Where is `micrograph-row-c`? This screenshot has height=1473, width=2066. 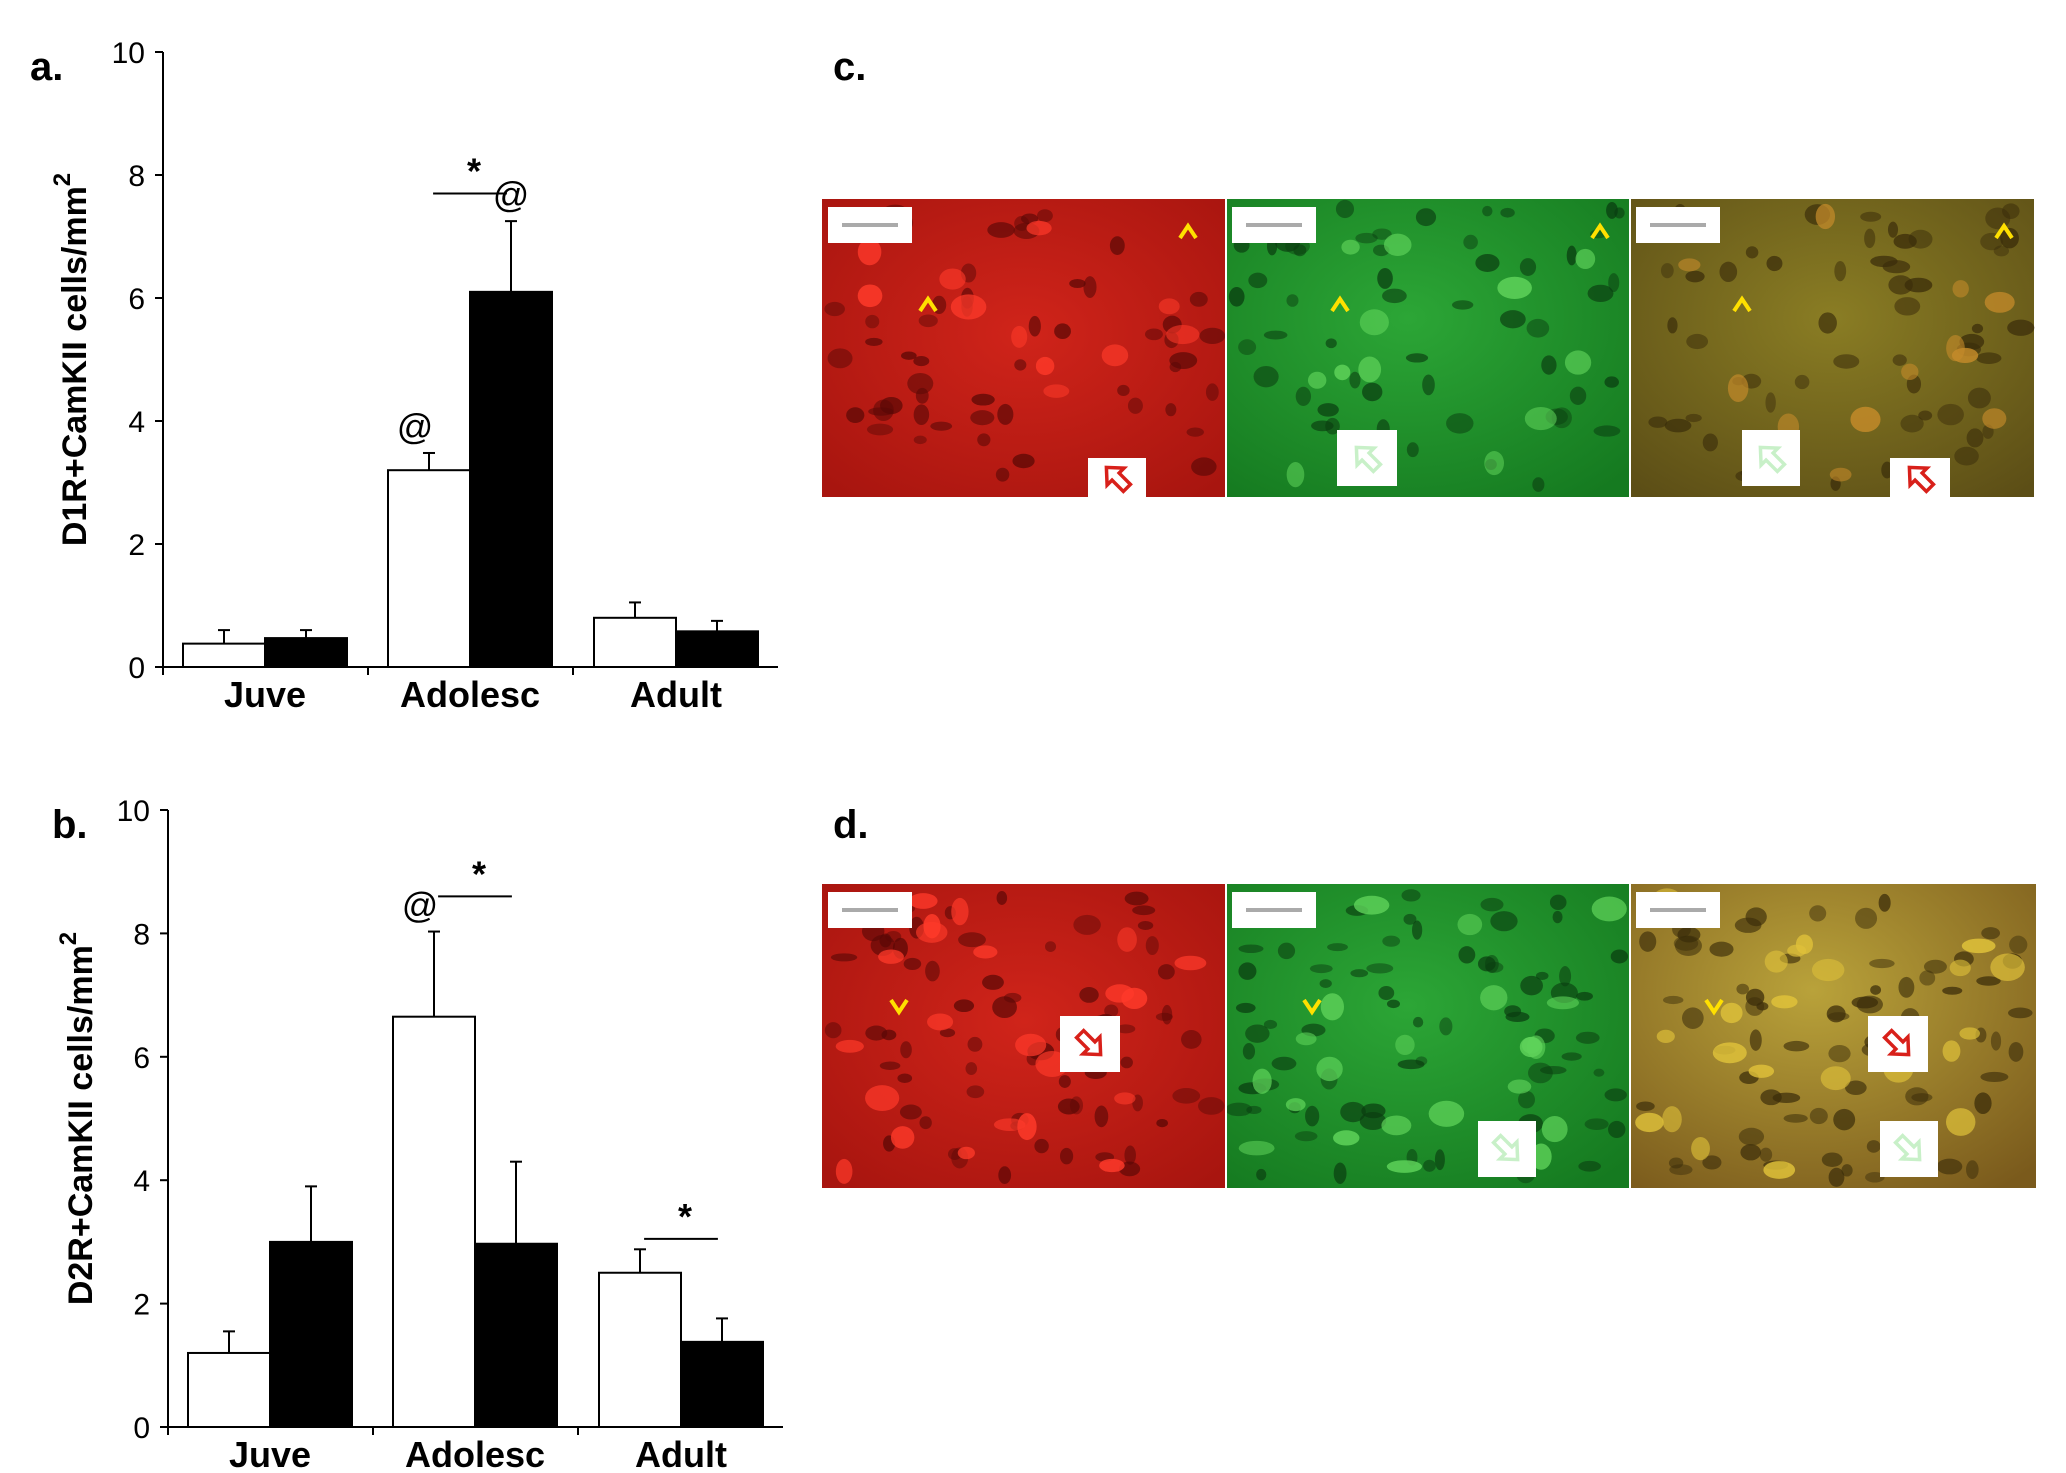
micrograph-row-c is located at coordinates (1428, 348).